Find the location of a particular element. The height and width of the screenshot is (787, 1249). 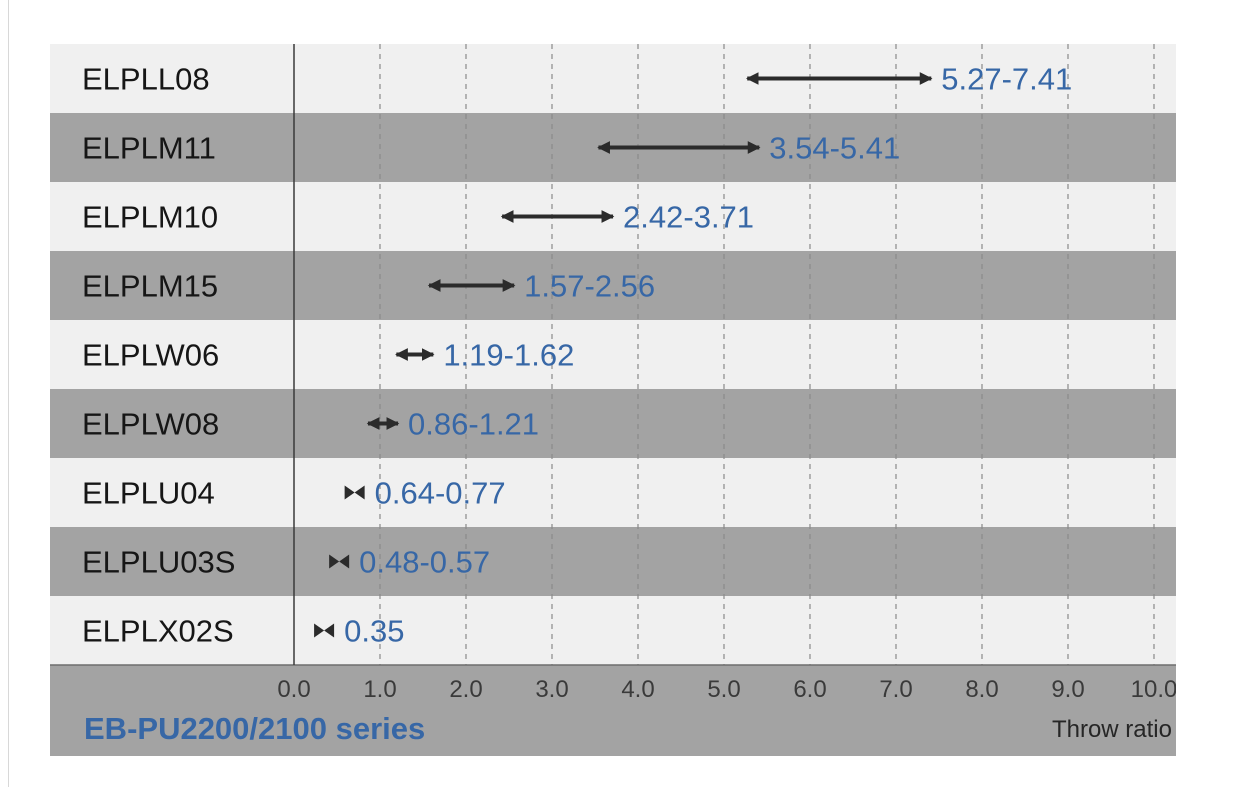

row-band-elpll08 is located at coordinates (613, 78).